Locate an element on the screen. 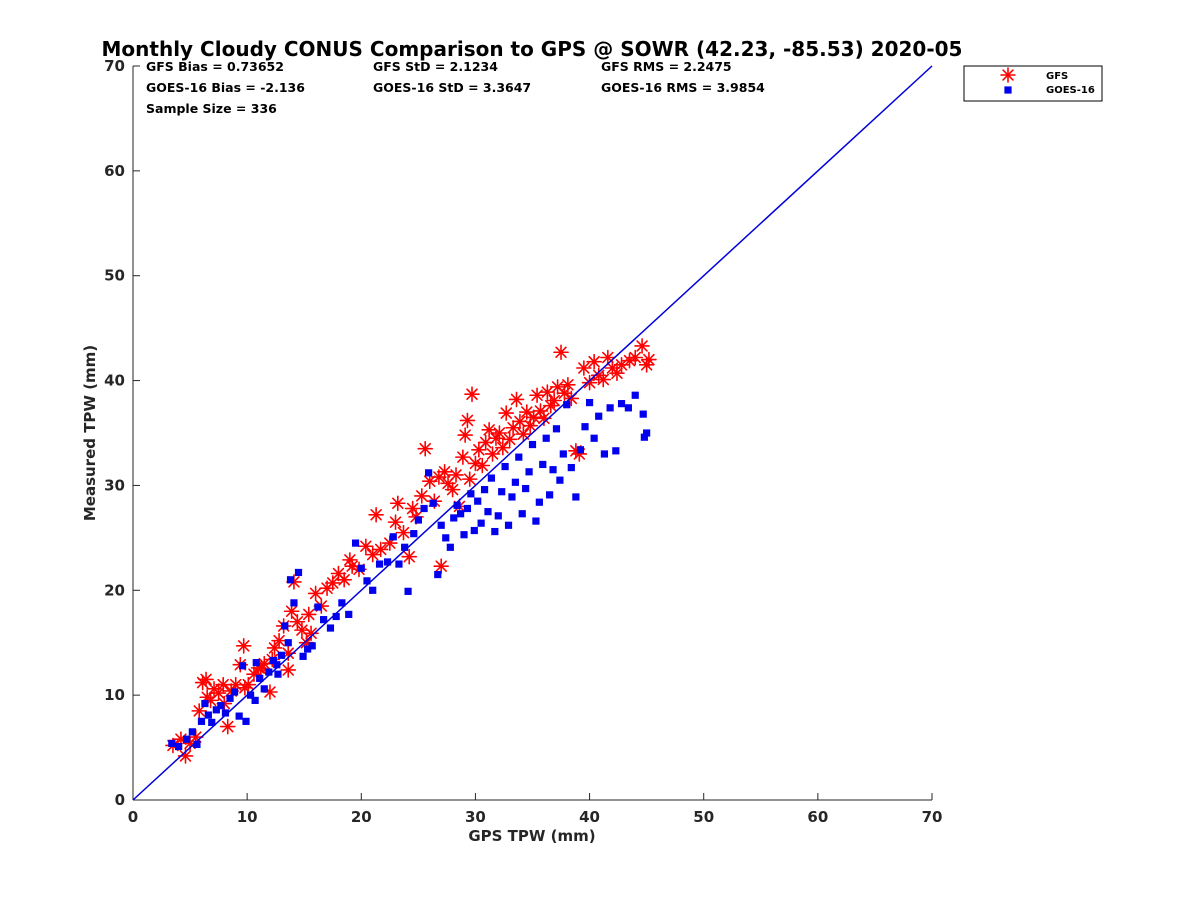 The image size is (1200, 900). y-tick-label: 10 is located at coordinates (114, 695).